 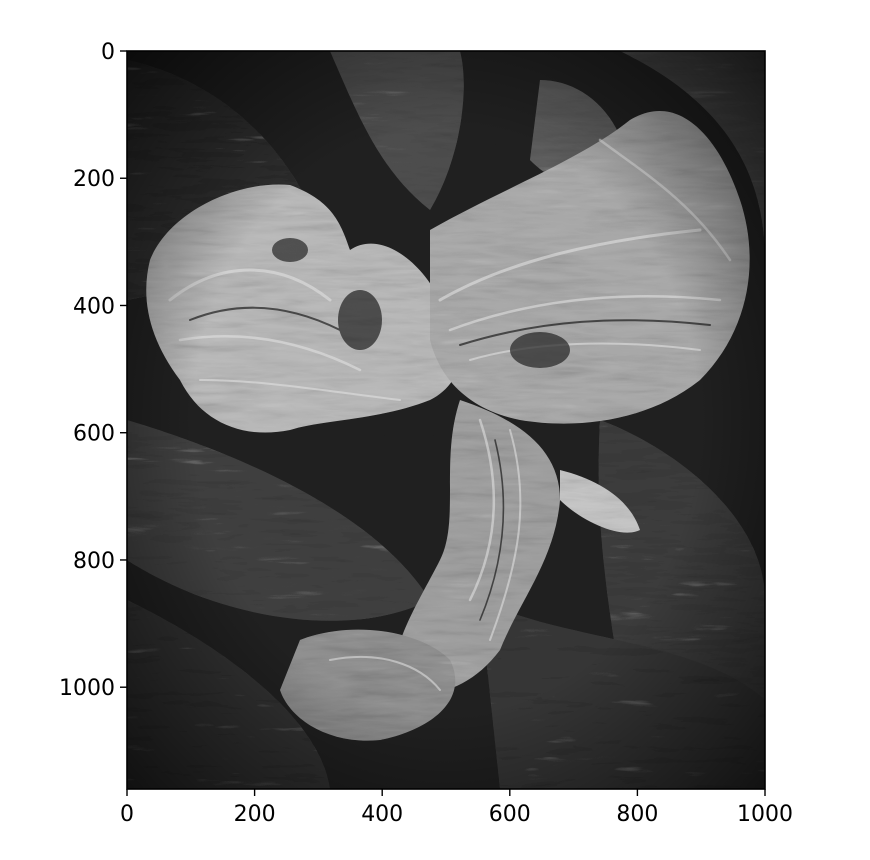 What do you see at coordinates (510, 814) in the screenshot?
I see `x-tick-label: 600` at bounding box center [510, 814].